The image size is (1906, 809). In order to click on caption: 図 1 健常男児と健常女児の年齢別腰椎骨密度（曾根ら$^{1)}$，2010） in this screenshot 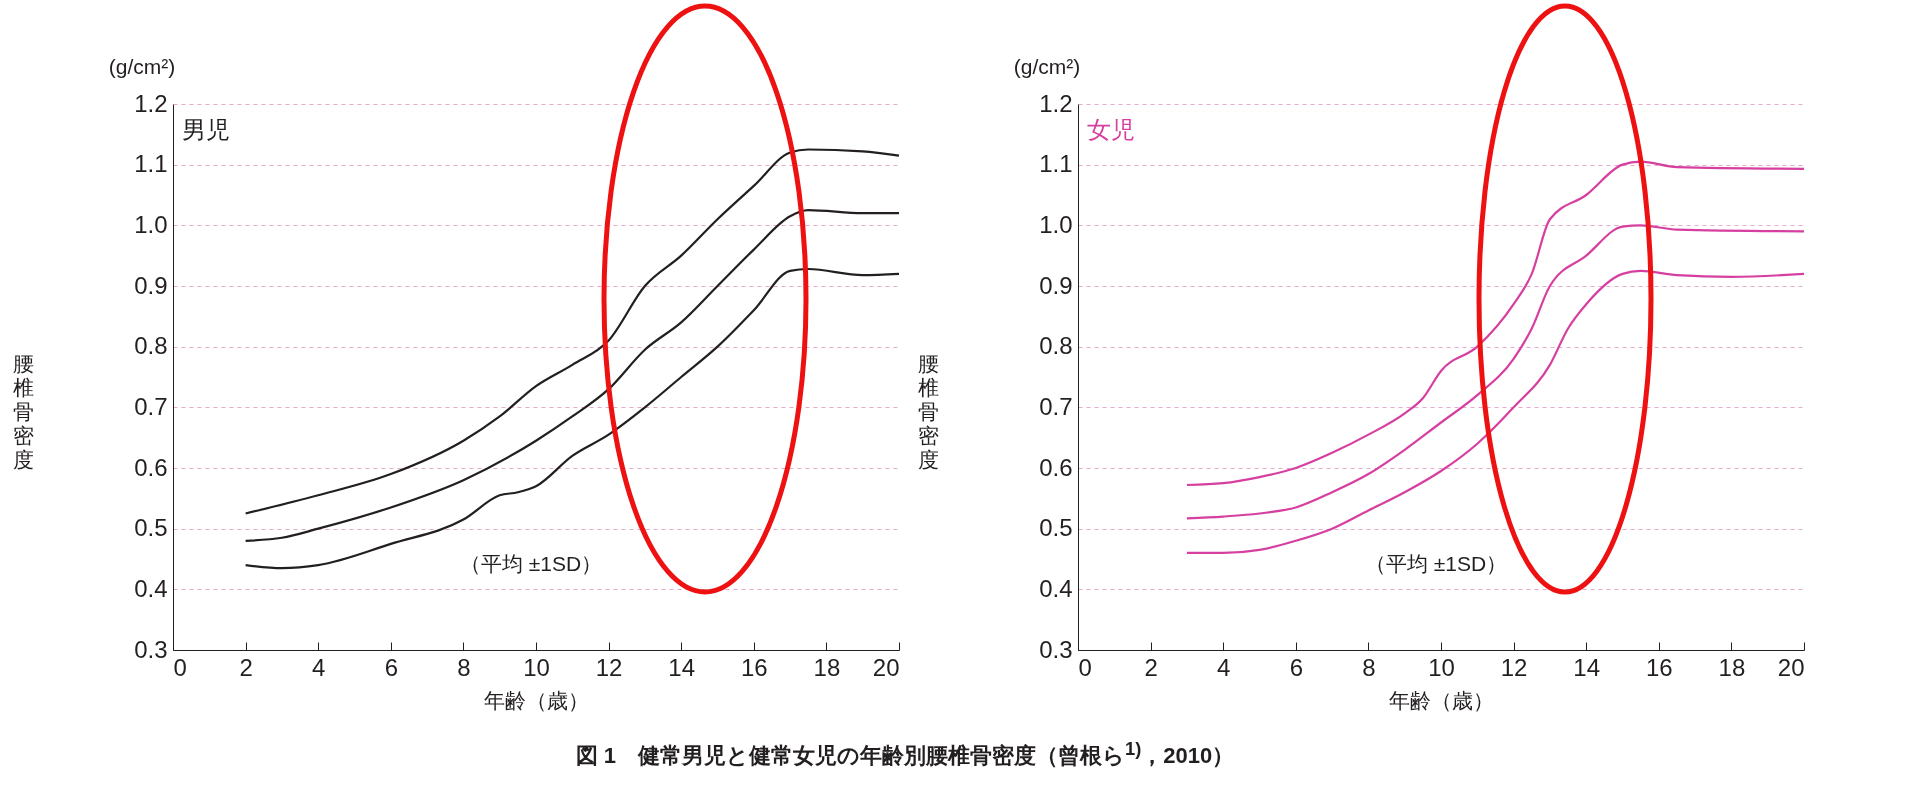, I will do `click(905, 754)`.